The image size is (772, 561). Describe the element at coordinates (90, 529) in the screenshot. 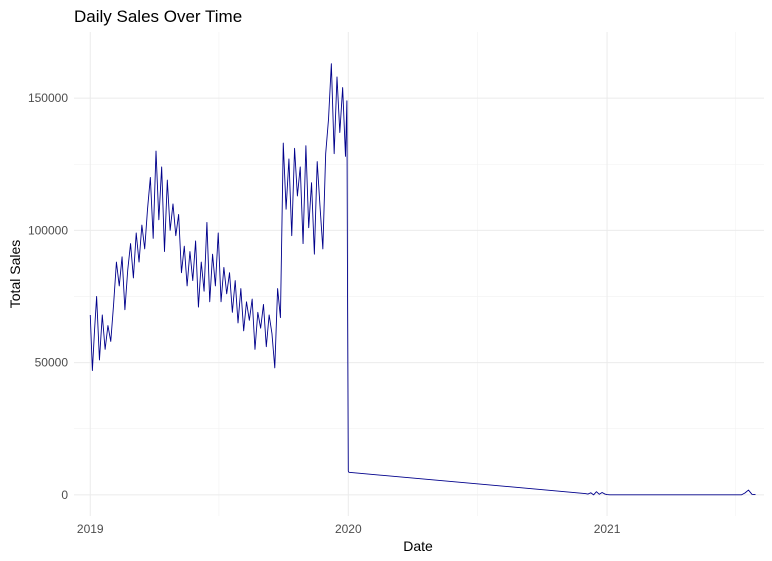

I see `x-tick-label: 2019` at that location.